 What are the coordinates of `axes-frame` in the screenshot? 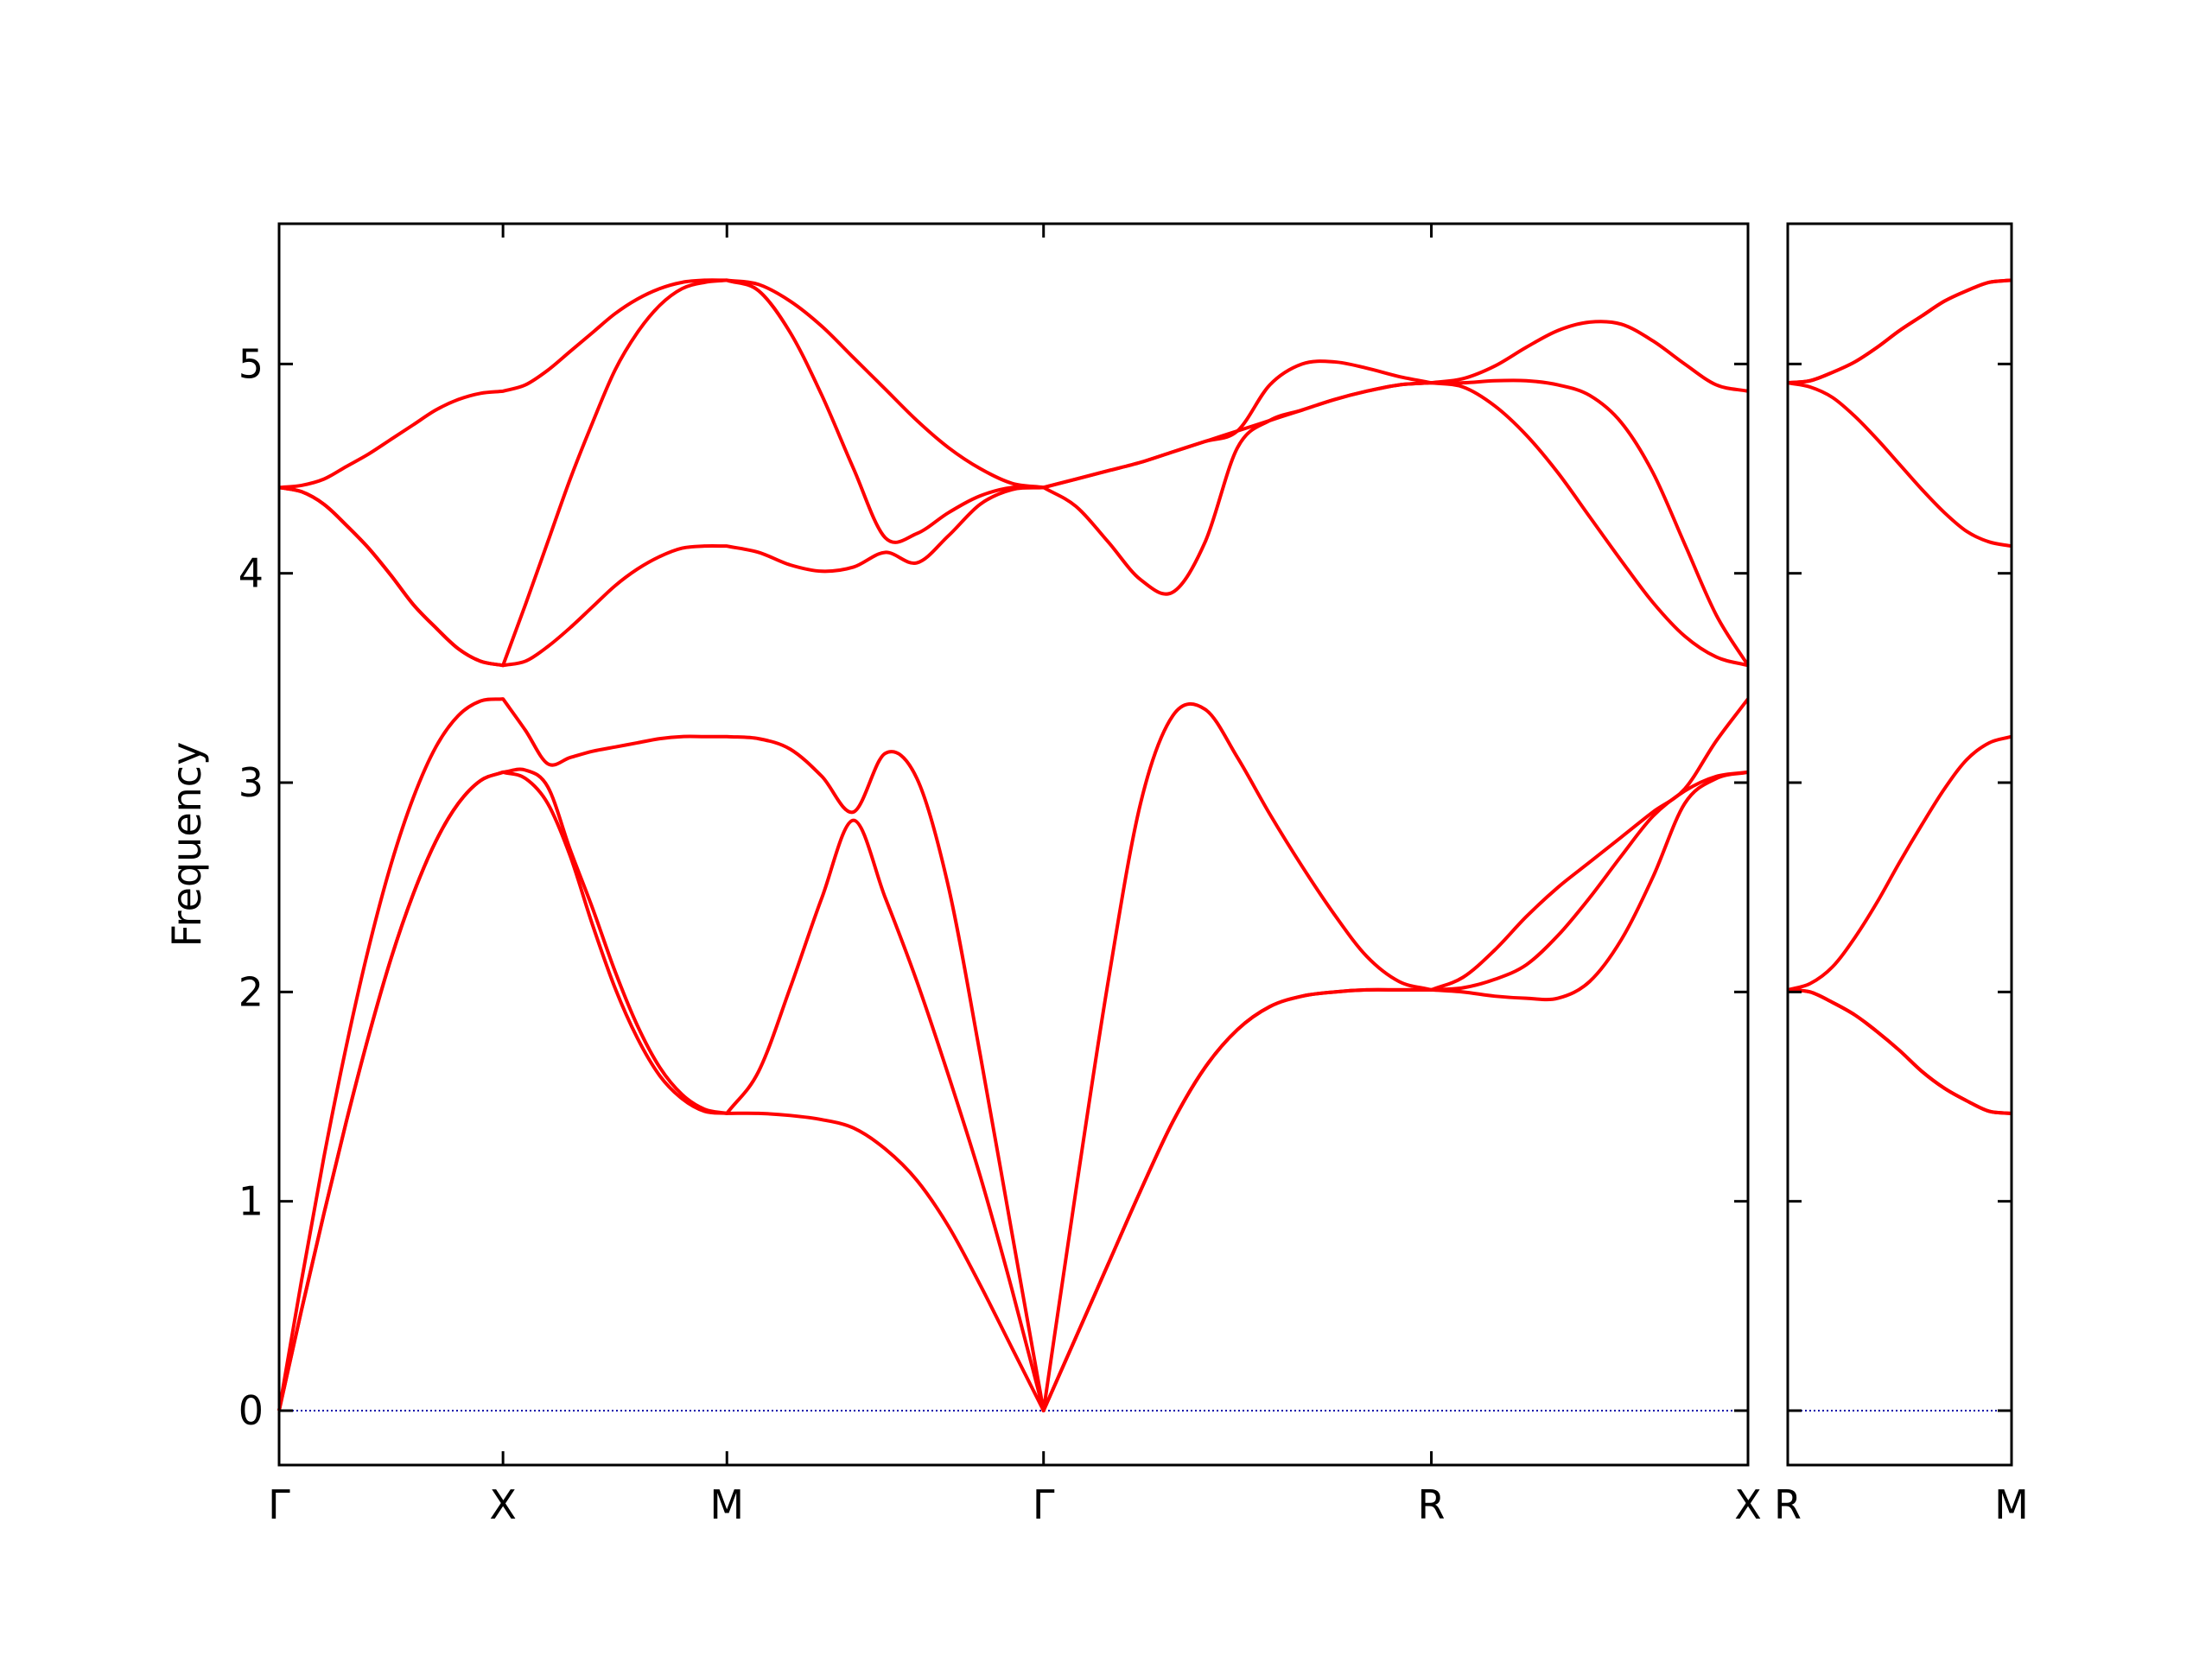 It's located at (1900, 844).